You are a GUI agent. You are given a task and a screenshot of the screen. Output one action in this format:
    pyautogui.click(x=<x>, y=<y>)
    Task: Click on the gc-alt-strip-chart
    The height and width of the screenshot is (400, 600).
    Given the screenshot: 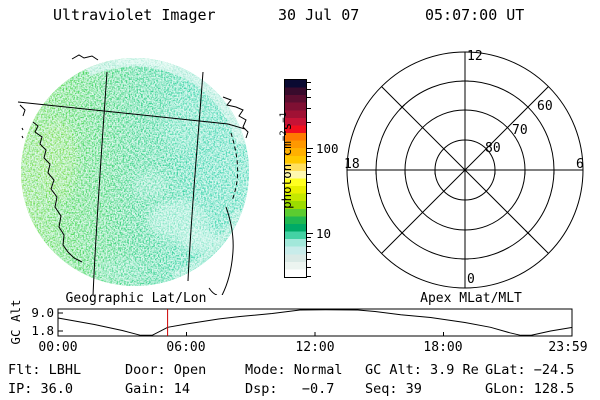 What is the action you would take?
    pyautogui.click(x=315, y=322)
    